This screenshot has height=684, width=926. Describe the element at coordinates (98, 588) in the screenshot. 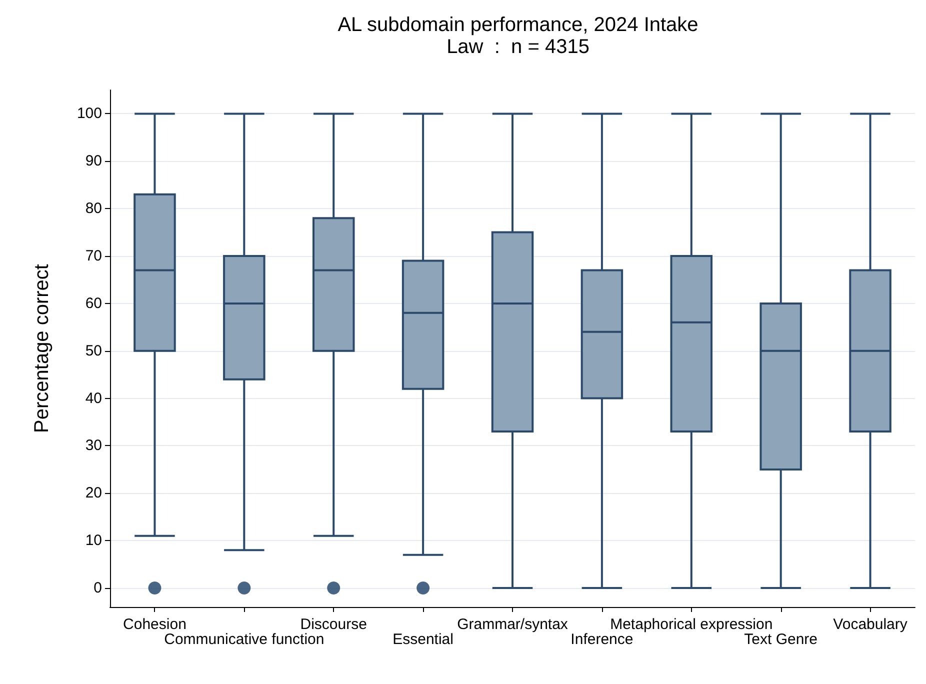

I see `y-tick-label: 0` at that location.